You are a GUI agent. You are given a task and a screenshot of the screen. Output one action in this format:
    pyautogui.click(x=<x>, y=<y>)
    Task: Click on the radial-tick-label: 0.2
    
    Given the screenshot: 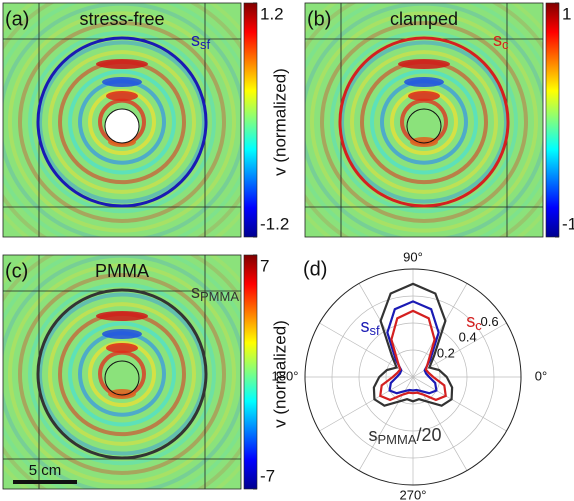 What is the action you would take?
    pyautogui.click(x=446, y=353)
    